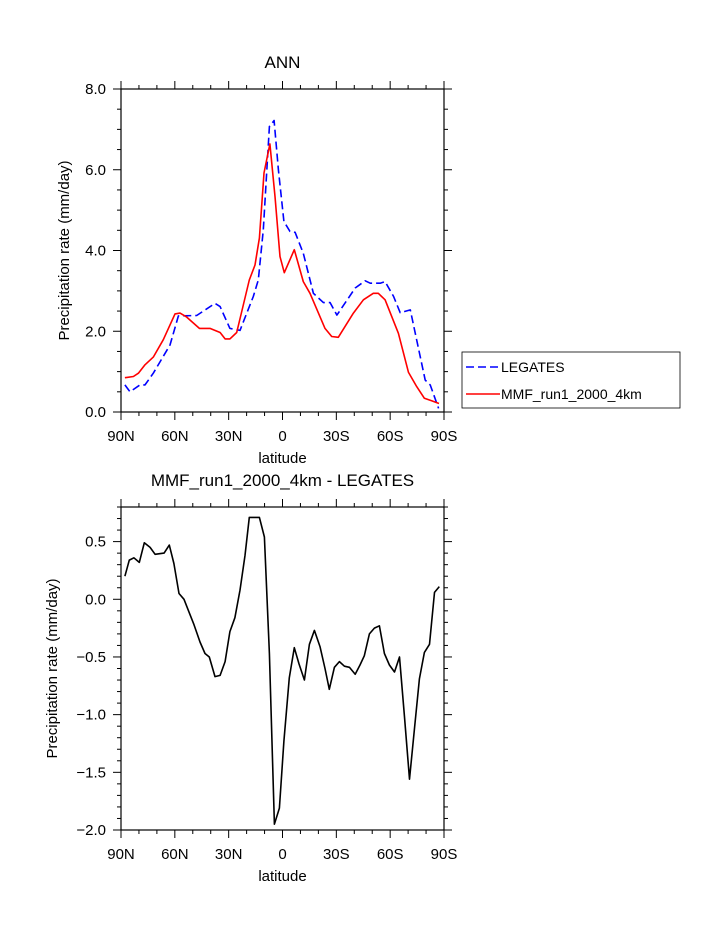 The width and height of the screenshot is (723, 935). What do you see at coordinates (95, 331) in the screenshot?
I see `y-tick-label: 2.0` at bounding box center [95, 331].